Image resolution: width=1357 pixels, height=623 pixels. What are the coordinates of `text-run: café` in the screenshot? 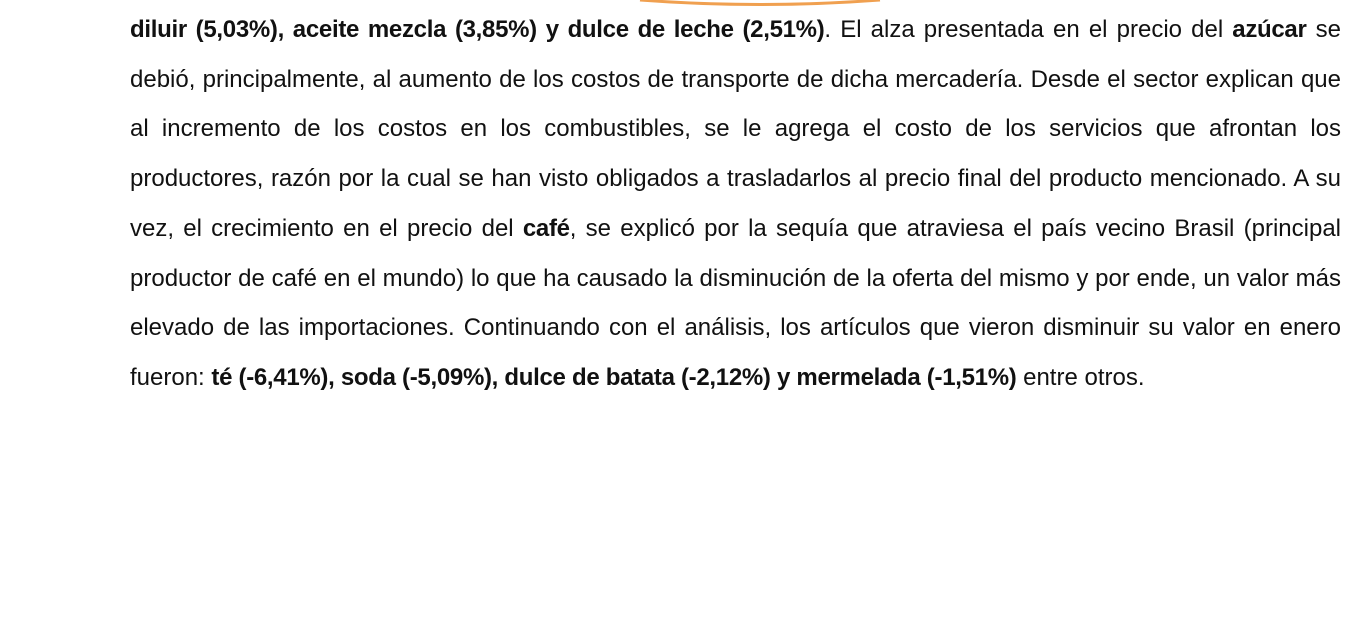 It's located at (546, 228).